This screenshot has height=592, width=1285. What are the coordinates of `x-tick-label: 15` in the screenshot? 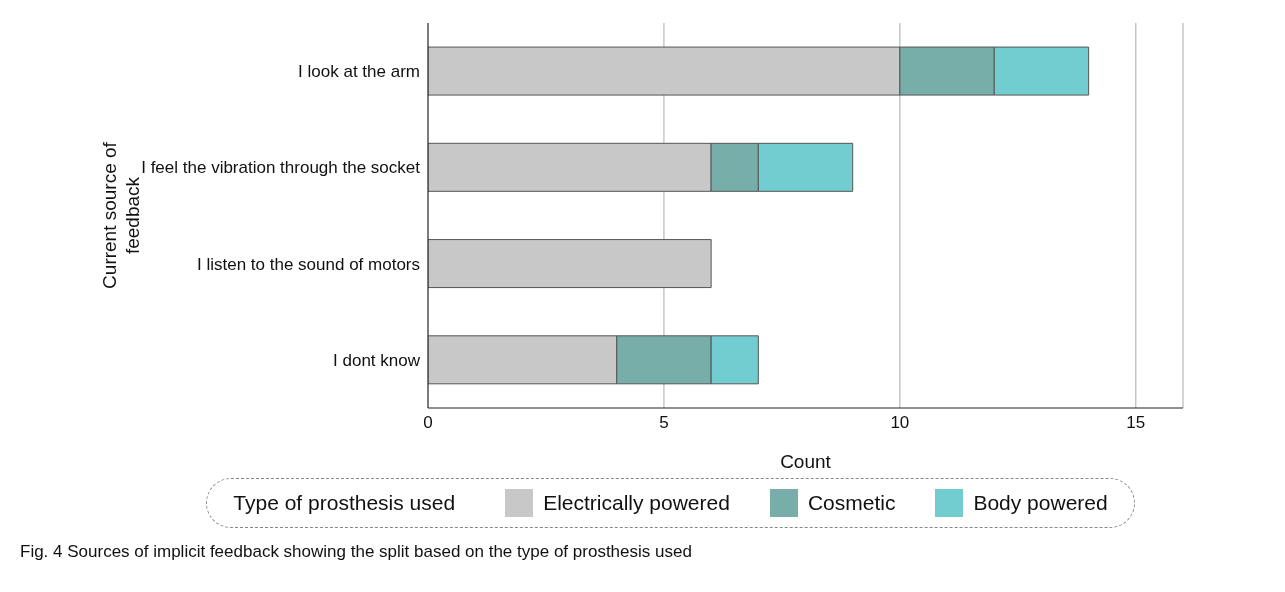 It's located at (1136, 423).